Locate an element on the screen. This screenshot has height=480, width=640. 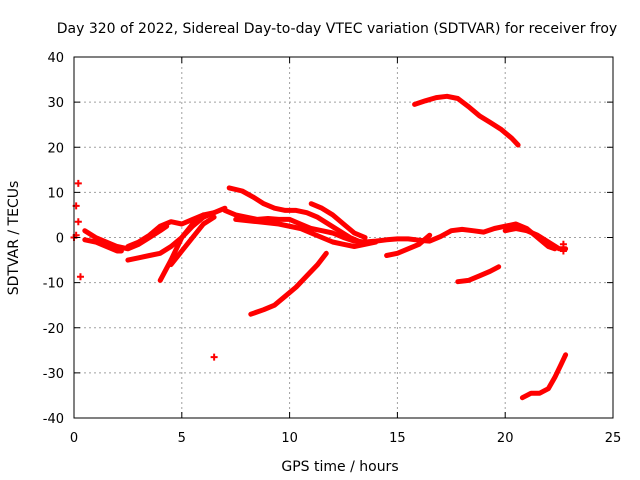
x-tick-label: 0 is located at coordinates (74, 438).